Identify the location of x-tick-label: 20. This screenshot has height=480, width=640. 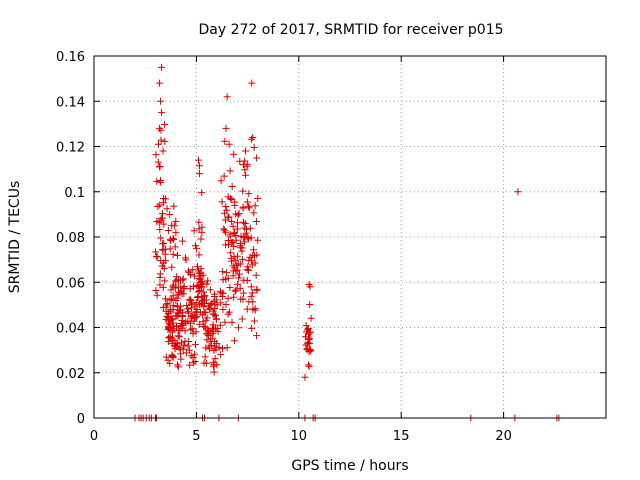
(503, 436).